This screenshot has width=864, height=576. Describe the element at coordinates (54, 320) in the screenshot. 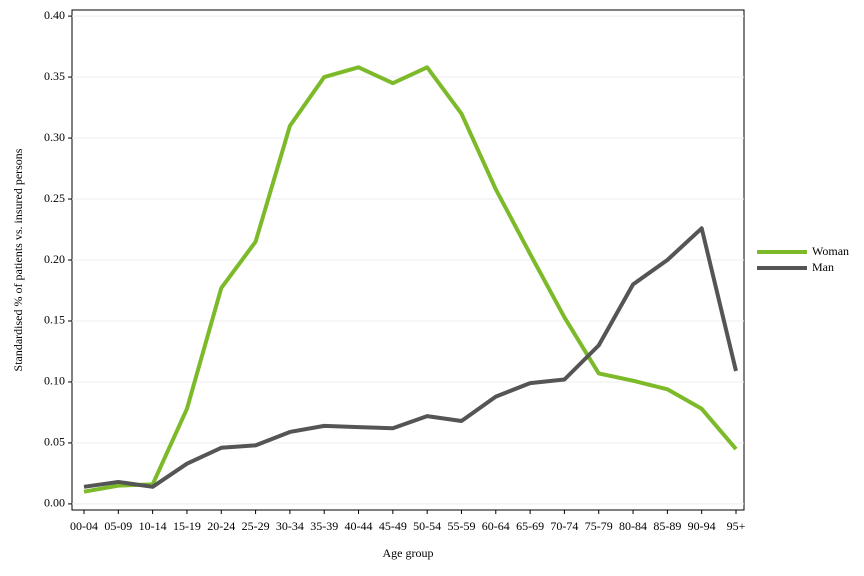

I see `y-tick-label: 0.15` at that location.